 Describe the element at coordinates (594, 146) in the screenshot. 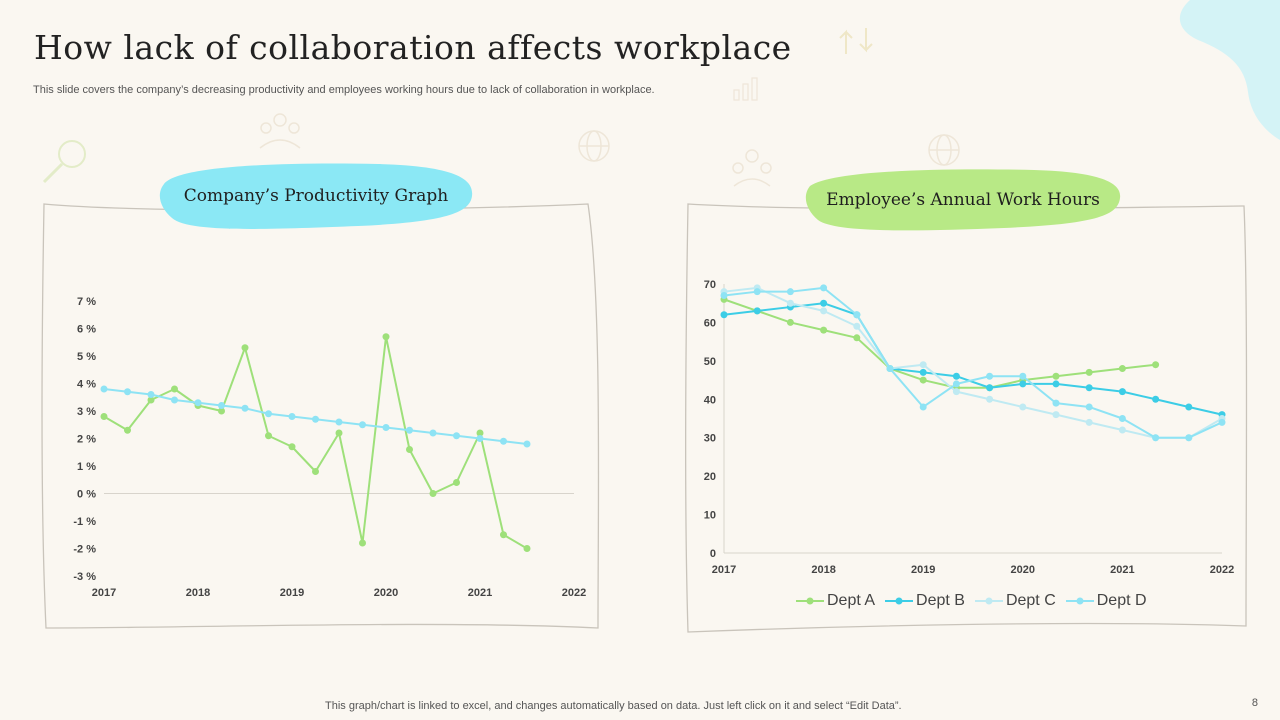

I see `globe-icon` at that location.